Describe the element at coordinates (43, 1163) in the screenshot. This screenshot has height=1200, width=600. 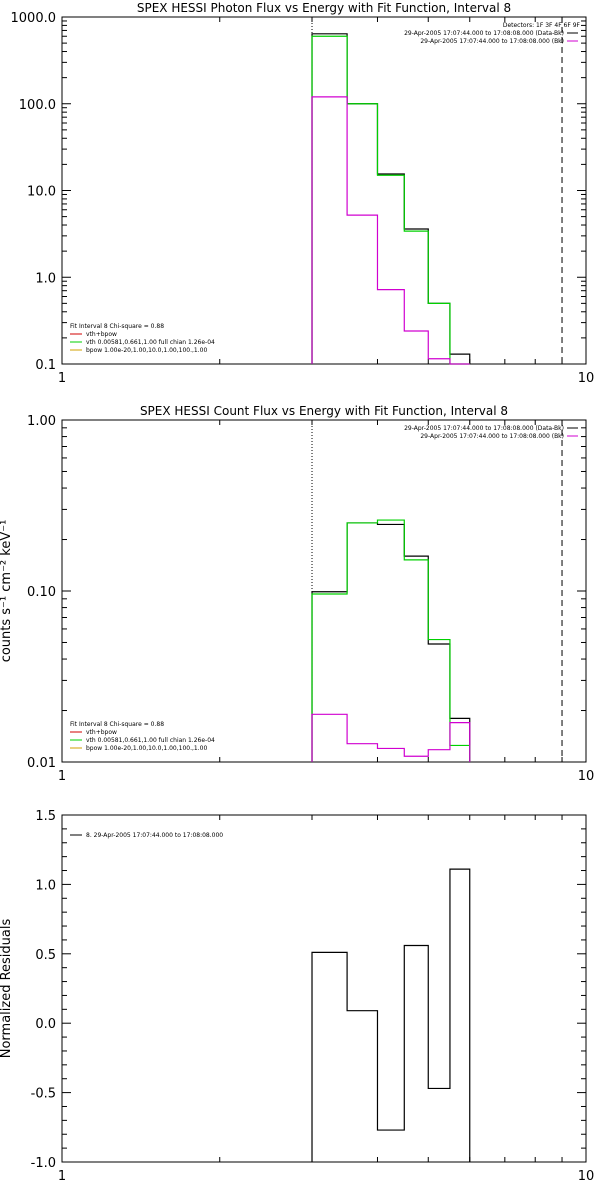
I see `y-tick-label: -1.0` at that location.